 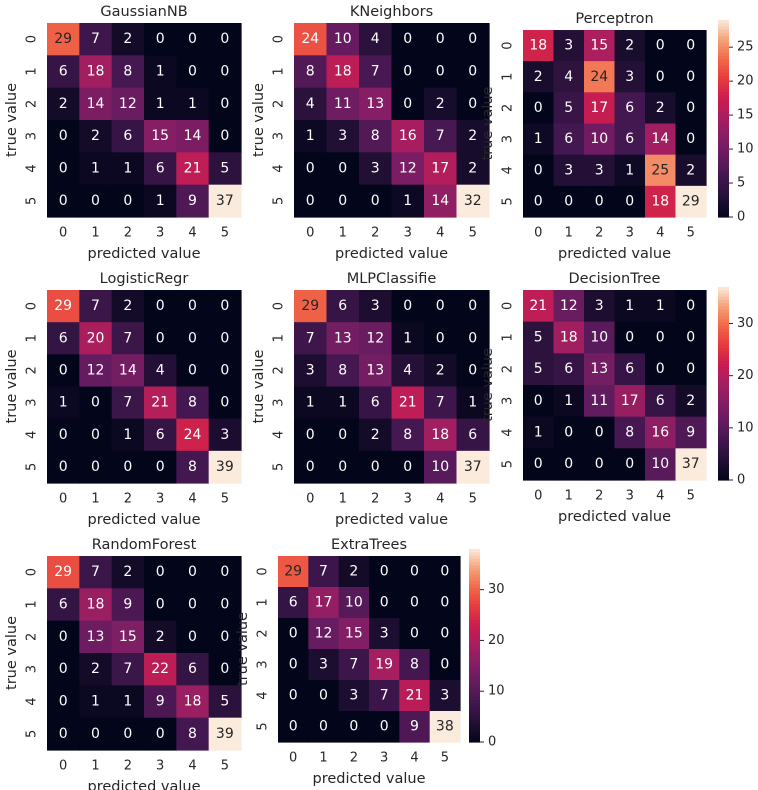 What do you see at coordinates (599, 401) in the screenshot?
I see `cell-value: 11` at bounding box center [599, 401].